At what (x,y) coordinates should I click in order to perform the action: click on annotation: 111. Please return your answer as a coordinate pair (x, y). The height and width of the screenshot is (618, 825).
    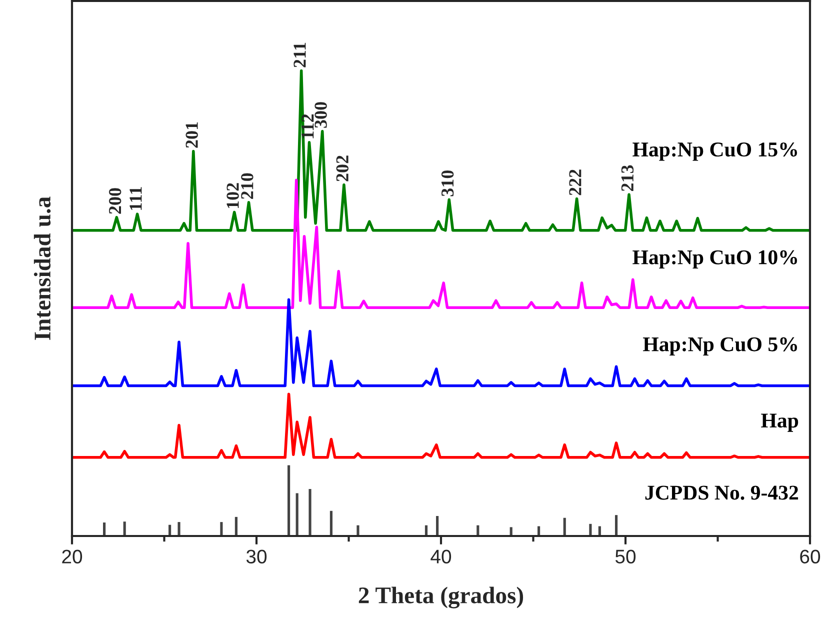
    Looking at the image, I should click on (136, 198).